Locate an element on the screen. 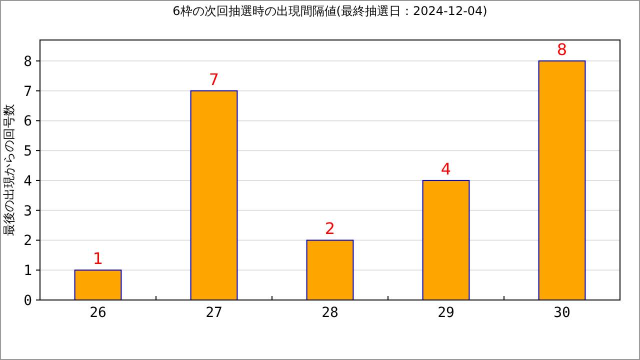 Image resolution: width=640 pixels, height=360 pixels. data-label: 8 is located at coordinates (562, 49).